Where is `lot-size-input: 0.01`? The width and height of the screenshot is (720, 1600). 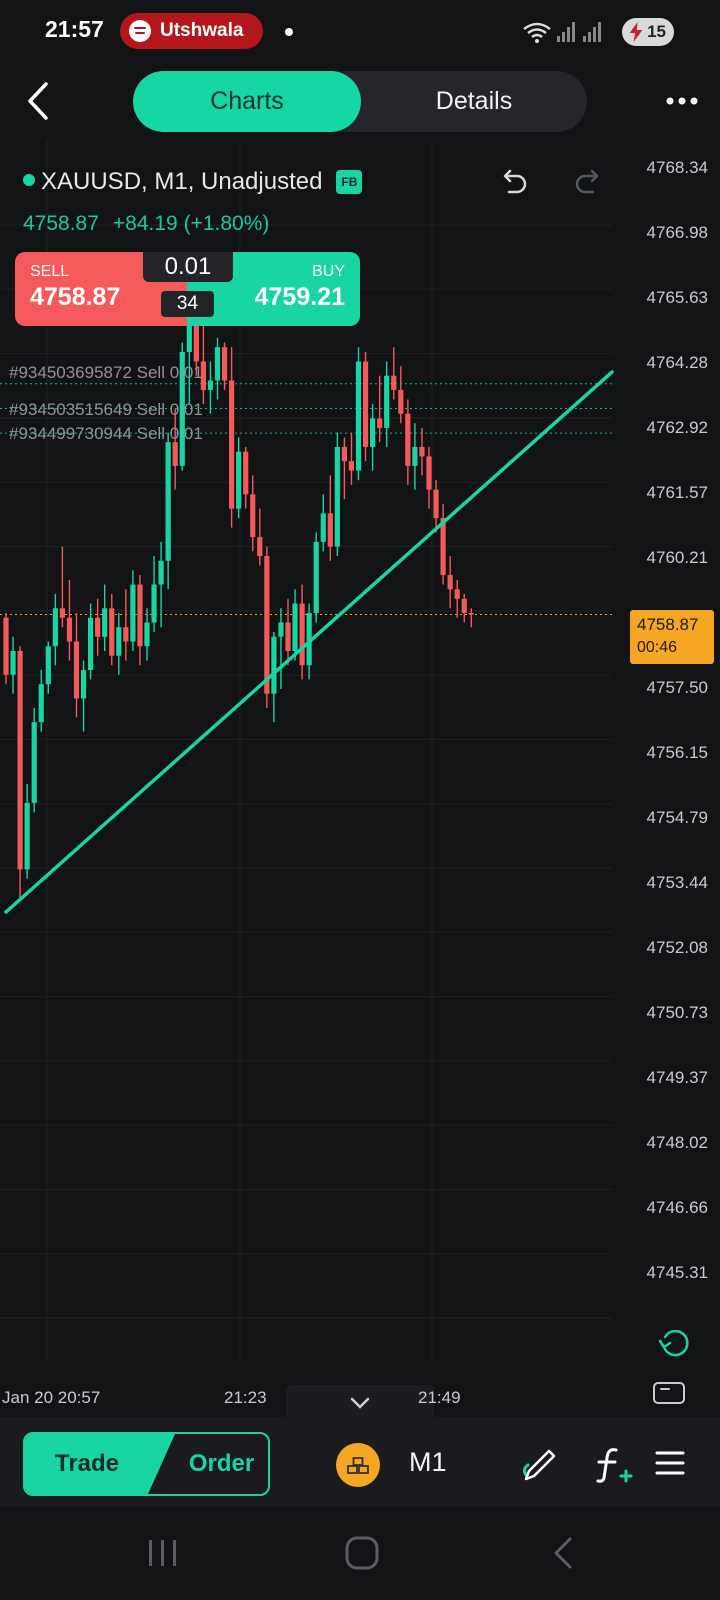
lot-size-input: 0.01 is located at coordinates (188, 267).